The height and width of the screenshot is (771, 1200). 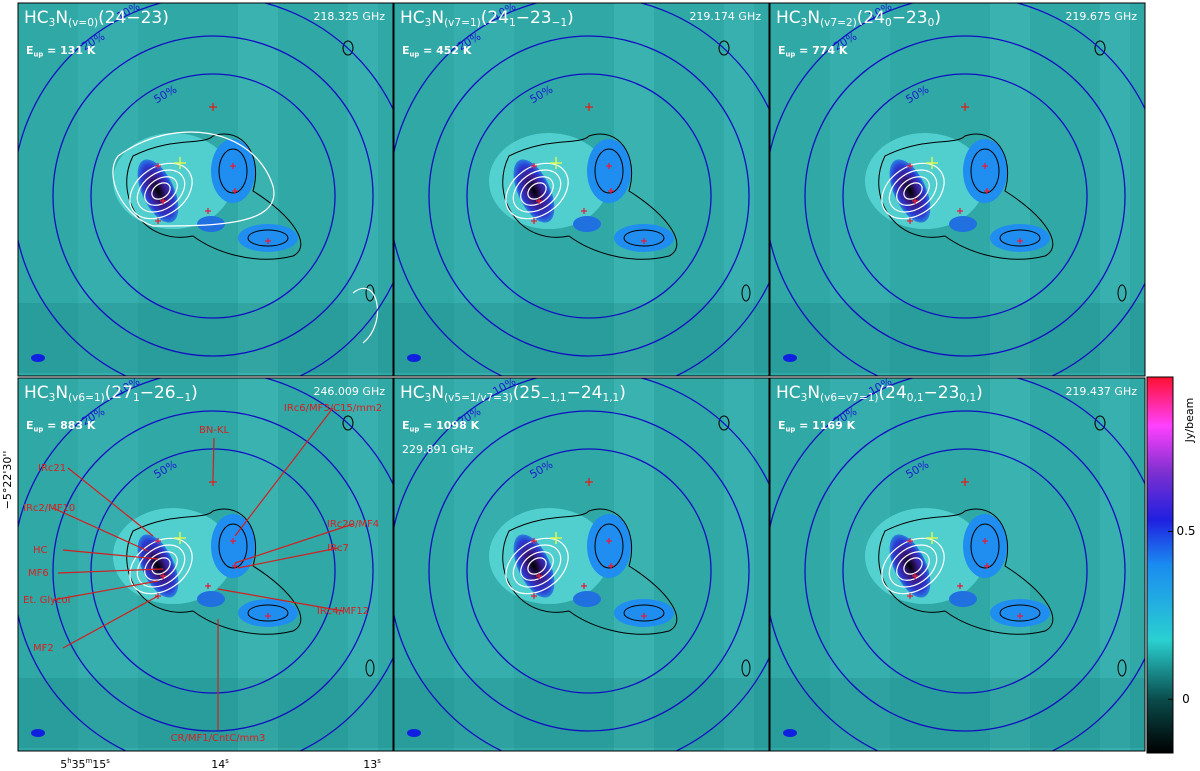 What do you see at coordinates (214, 430) in the screenshot?
I see `source-label: BN-KL` at bounding box center [214, 430].